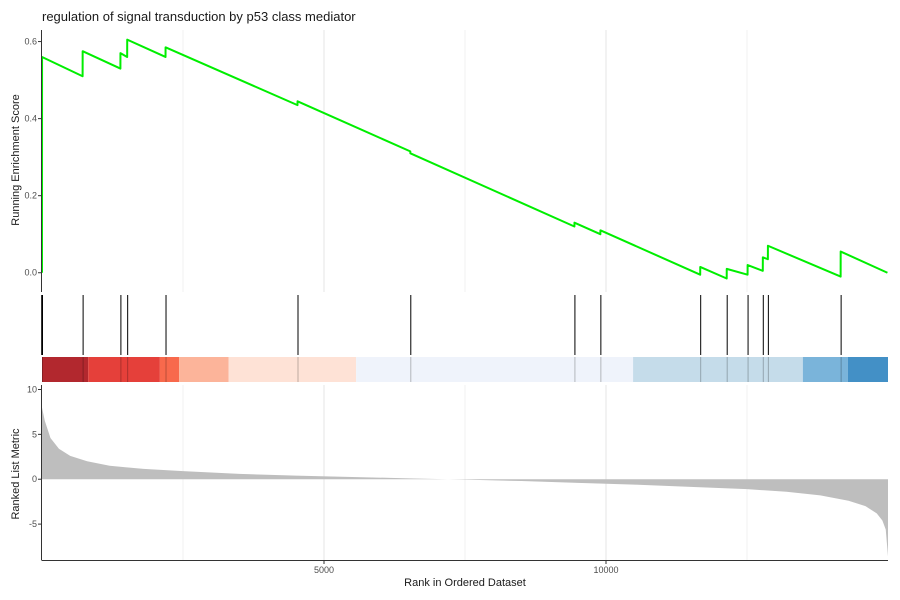 This screenshot has height=600, width=900. What do you see at coordinates (16, 159) in the screenshot?
I see `y-axis-title-top: Running Enrichment Score` at bounding box center [16, 159].